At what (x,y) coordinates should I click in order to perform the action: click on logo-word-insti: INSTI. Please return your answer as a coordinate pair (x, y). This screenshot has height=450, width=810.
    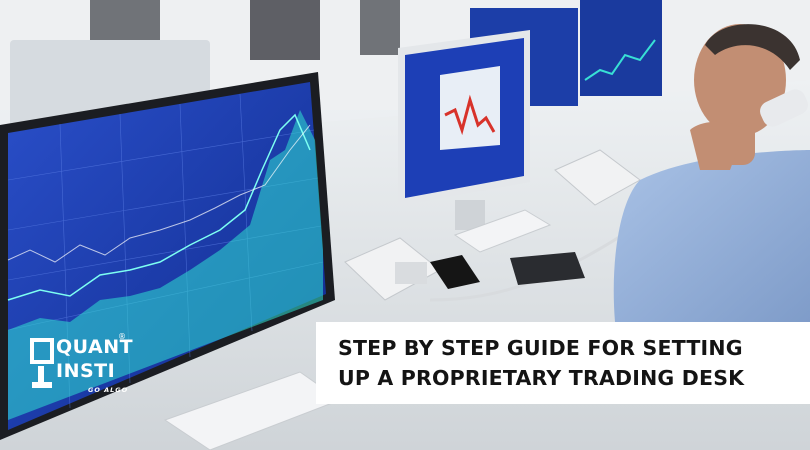
    Looking at the image, I should click on (86, 371).